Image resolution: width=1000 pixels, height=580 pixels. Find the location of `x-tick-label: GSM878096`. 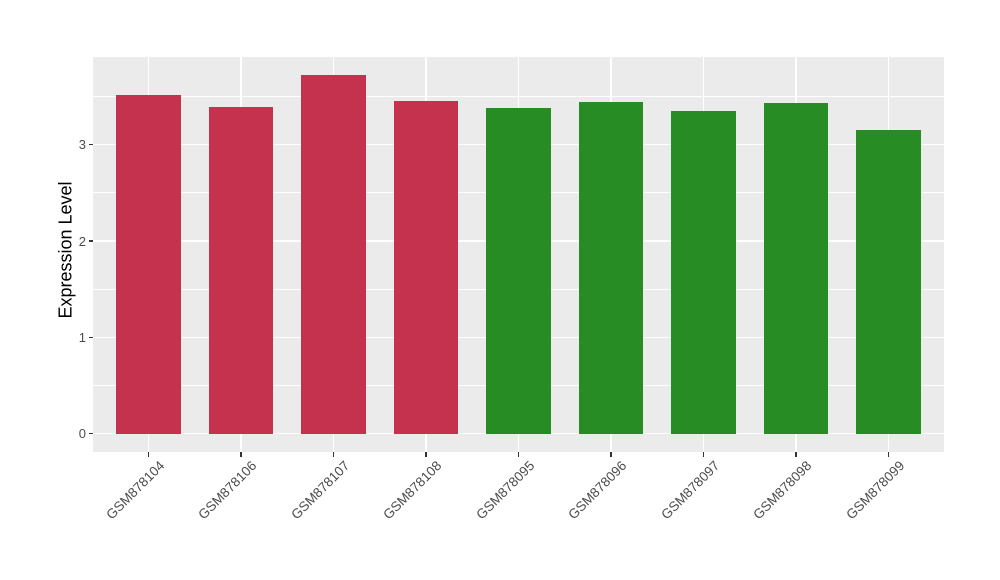

x-tick-label: GSM878096 is located at coordinates (597, 490).